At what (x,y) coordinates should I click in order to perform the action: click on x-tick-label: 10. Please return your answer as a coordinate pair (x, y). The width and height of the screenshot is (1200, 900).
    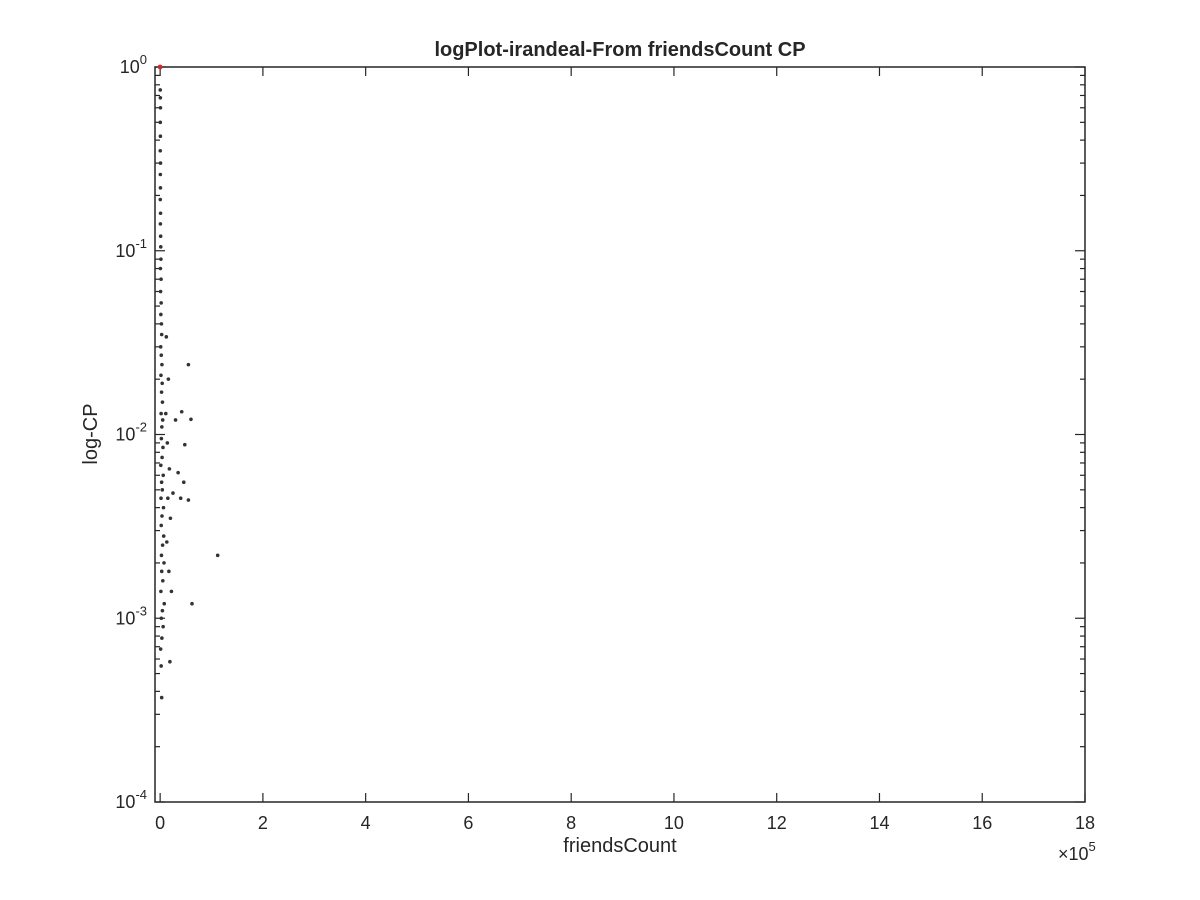
    Looking at the image, I should click on (674, 823).